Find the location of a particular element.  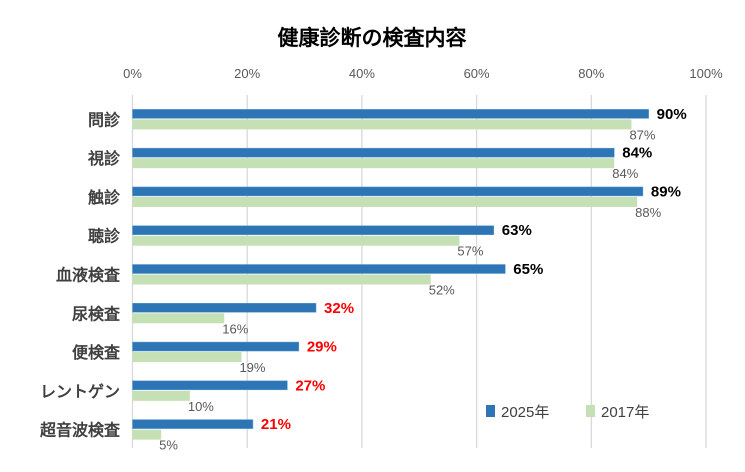

tick-label: 40% is located at coordinates (362, 73).